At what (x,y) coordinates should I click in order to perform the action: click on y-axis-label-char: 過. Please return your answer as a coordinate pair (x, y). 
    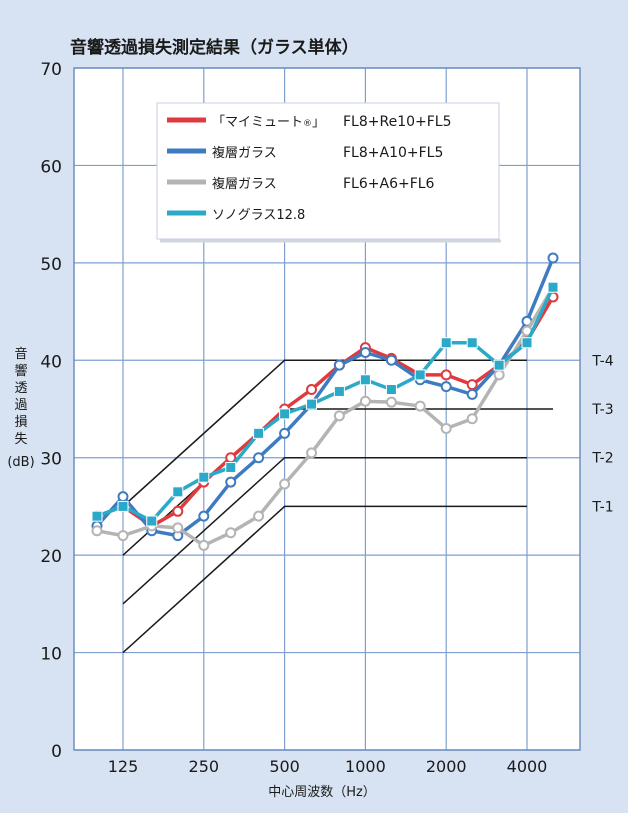
    Looking at the image, I should click on (20, 405).